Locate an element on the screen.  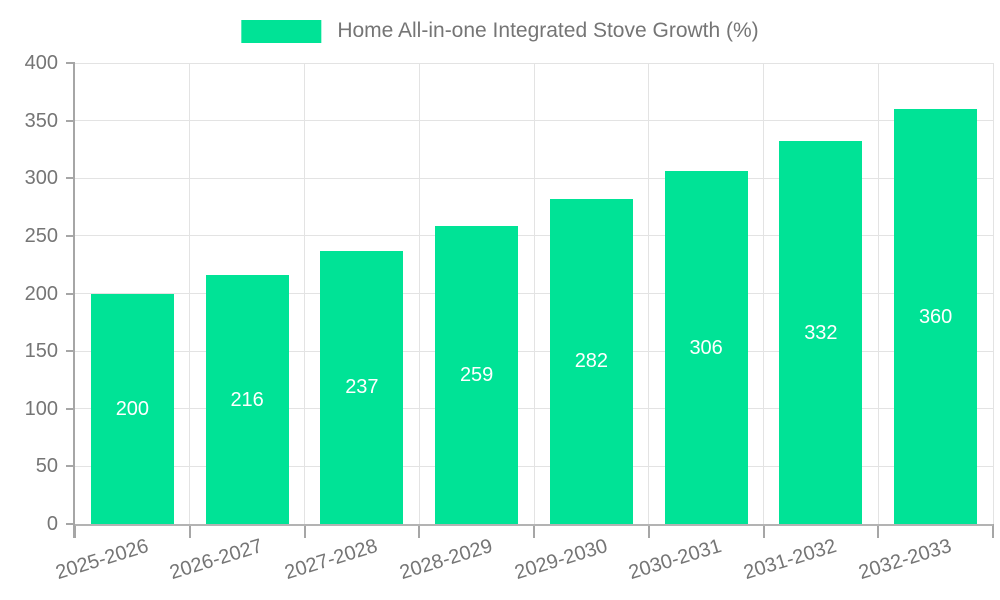
x-axis-label: 2026-2027 is located at coordinates (216, 560).